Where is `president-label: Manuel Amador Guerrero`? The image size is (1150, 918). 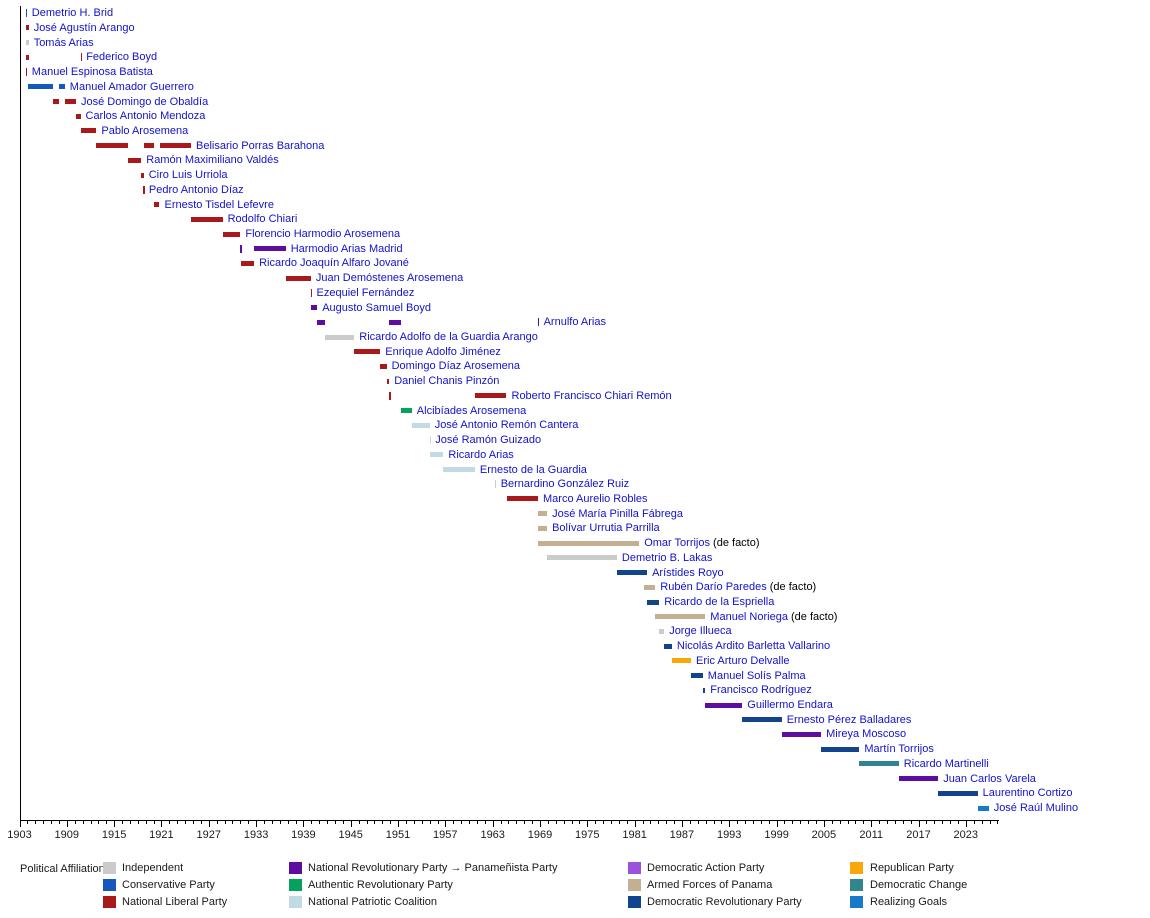
president-label: Manuel Amador Guerrero is located at coordinates (132, 87).